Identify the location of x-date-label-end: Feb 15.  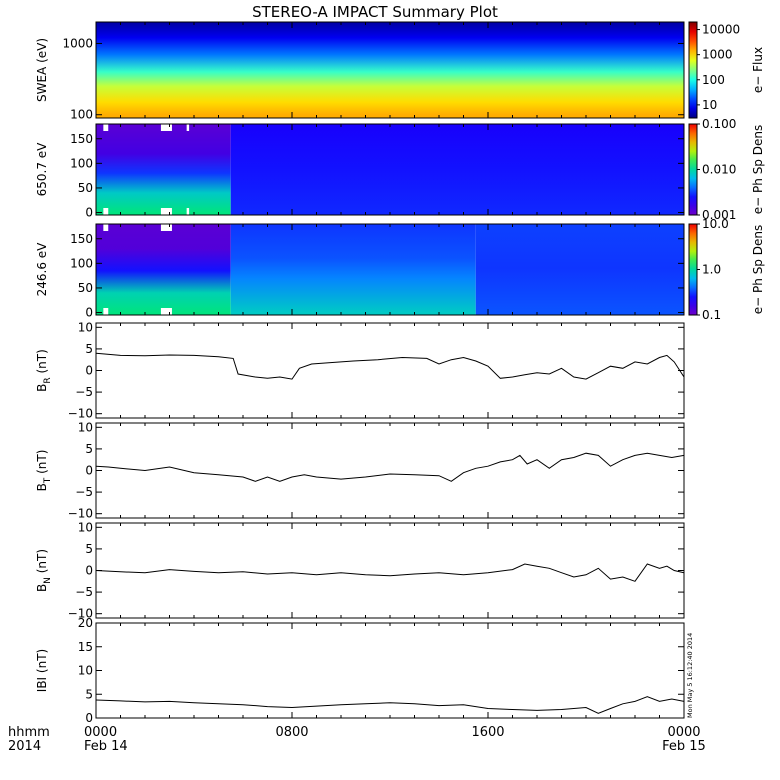
(684, 746).